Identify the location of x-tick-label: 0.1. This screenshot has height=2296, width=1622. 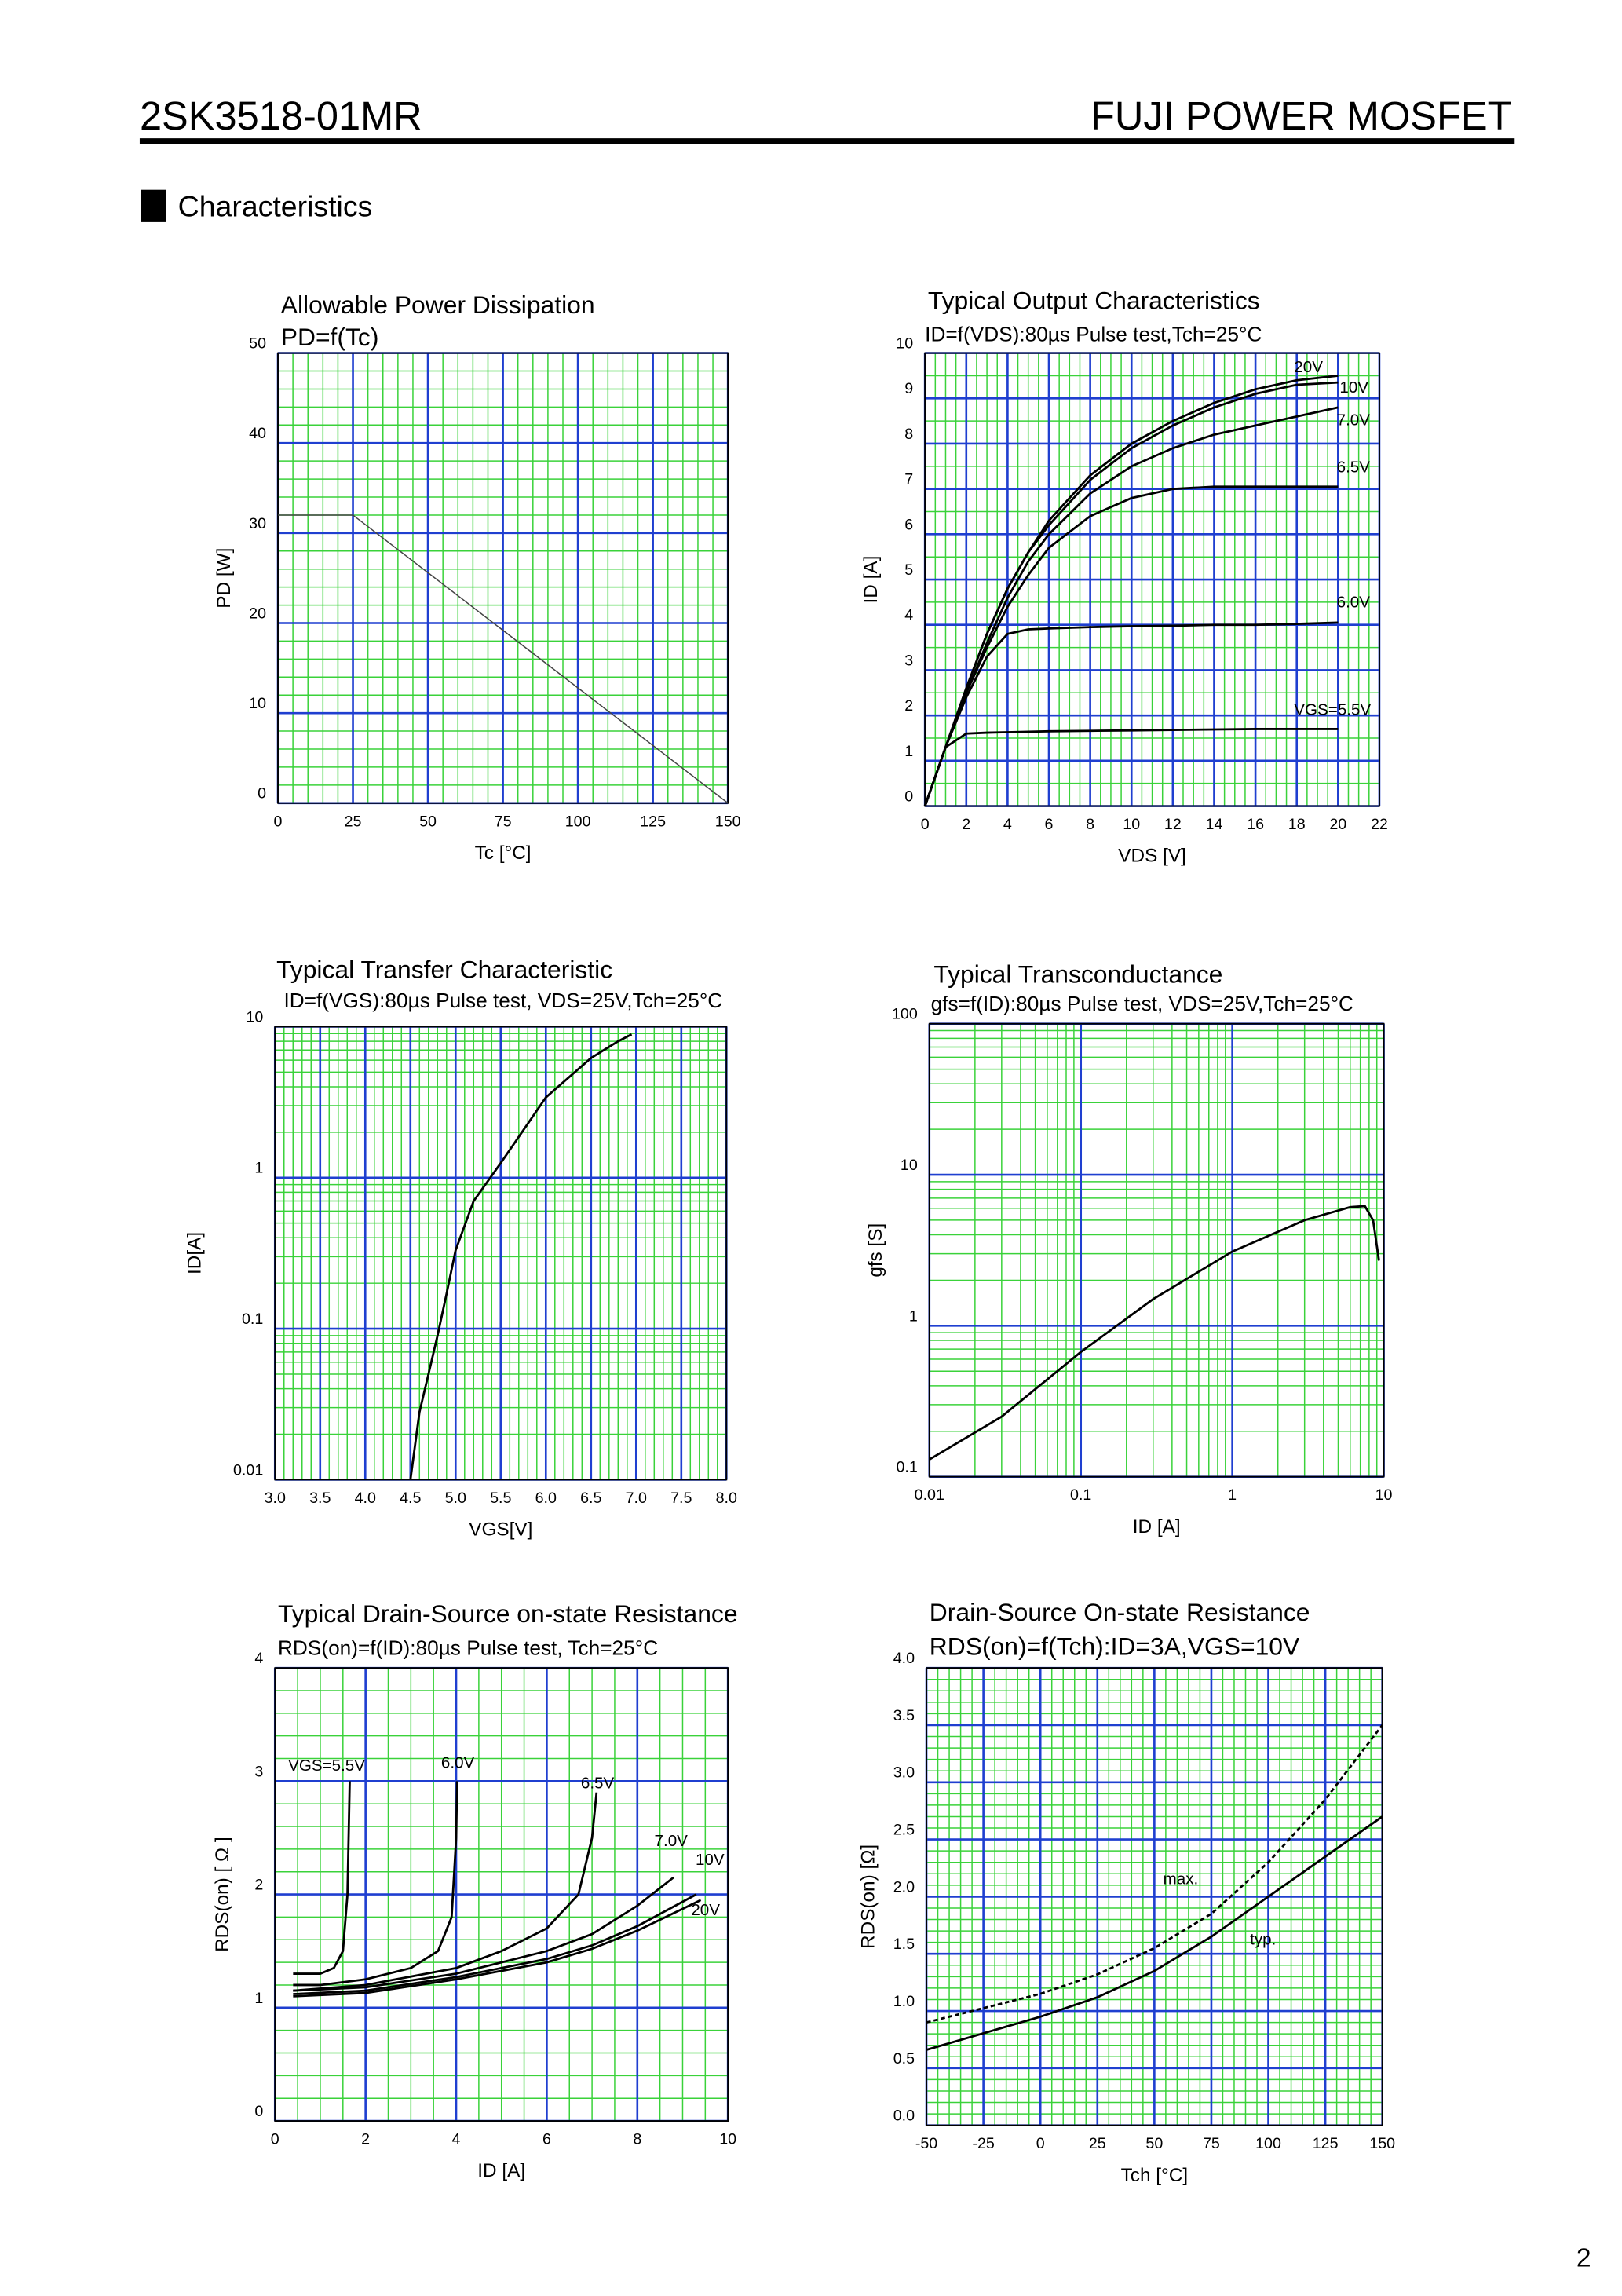
(1080, 1495).